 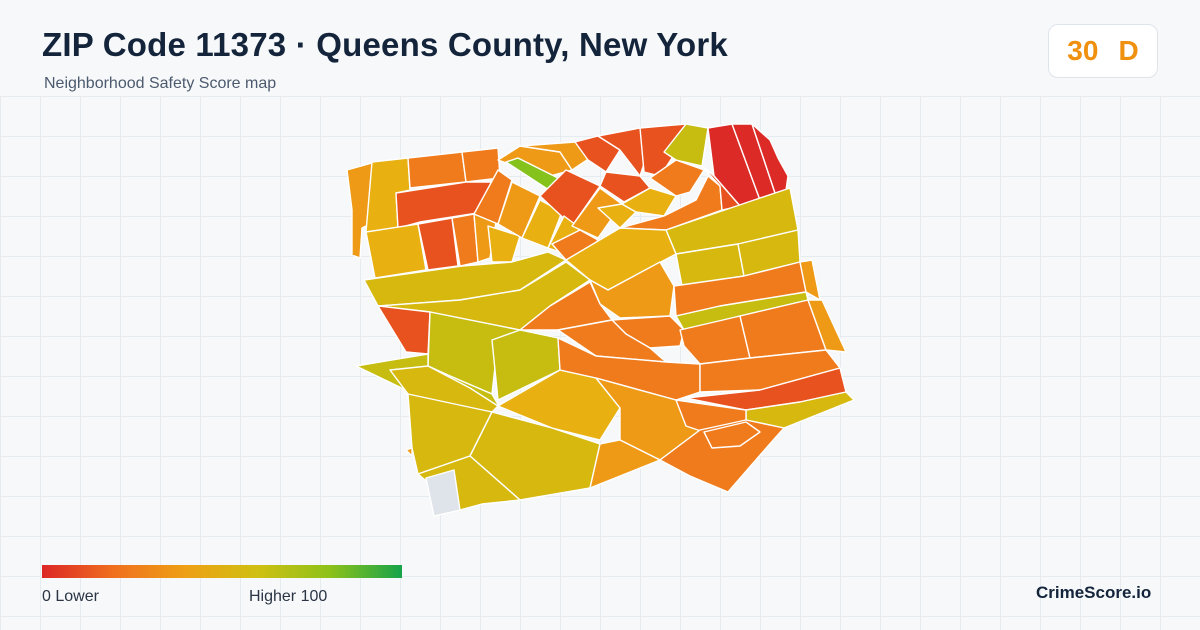 I want to click on safety-grade: D, so click(x=1128, y=50).